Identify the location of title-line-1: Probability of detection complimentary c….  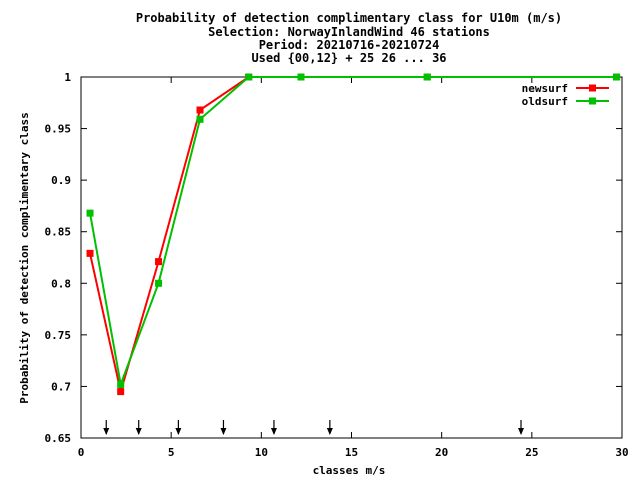
(349, 18).